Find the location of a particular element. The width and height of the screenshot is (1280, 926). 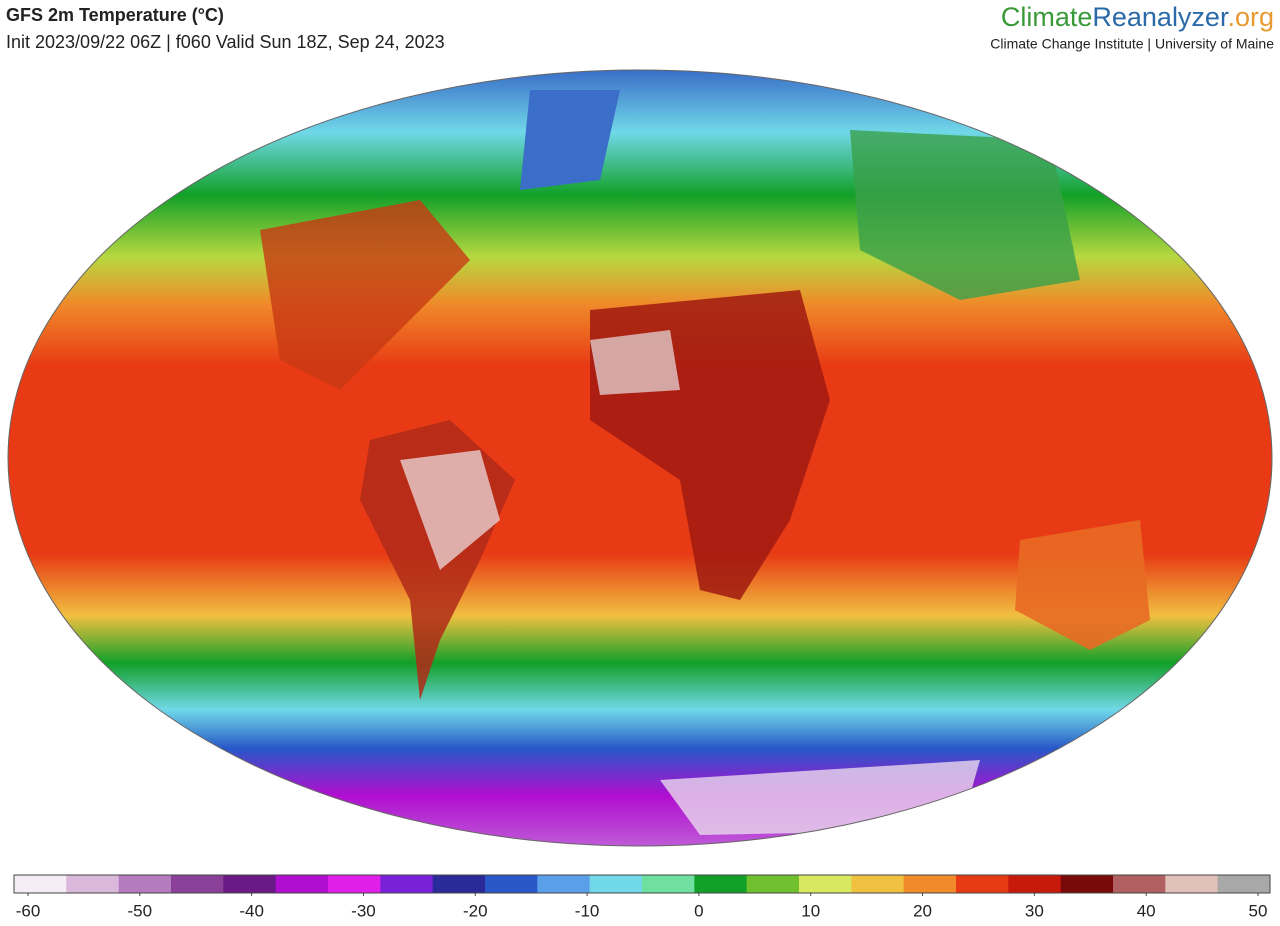

north-america is located at coordinates (365, 295).